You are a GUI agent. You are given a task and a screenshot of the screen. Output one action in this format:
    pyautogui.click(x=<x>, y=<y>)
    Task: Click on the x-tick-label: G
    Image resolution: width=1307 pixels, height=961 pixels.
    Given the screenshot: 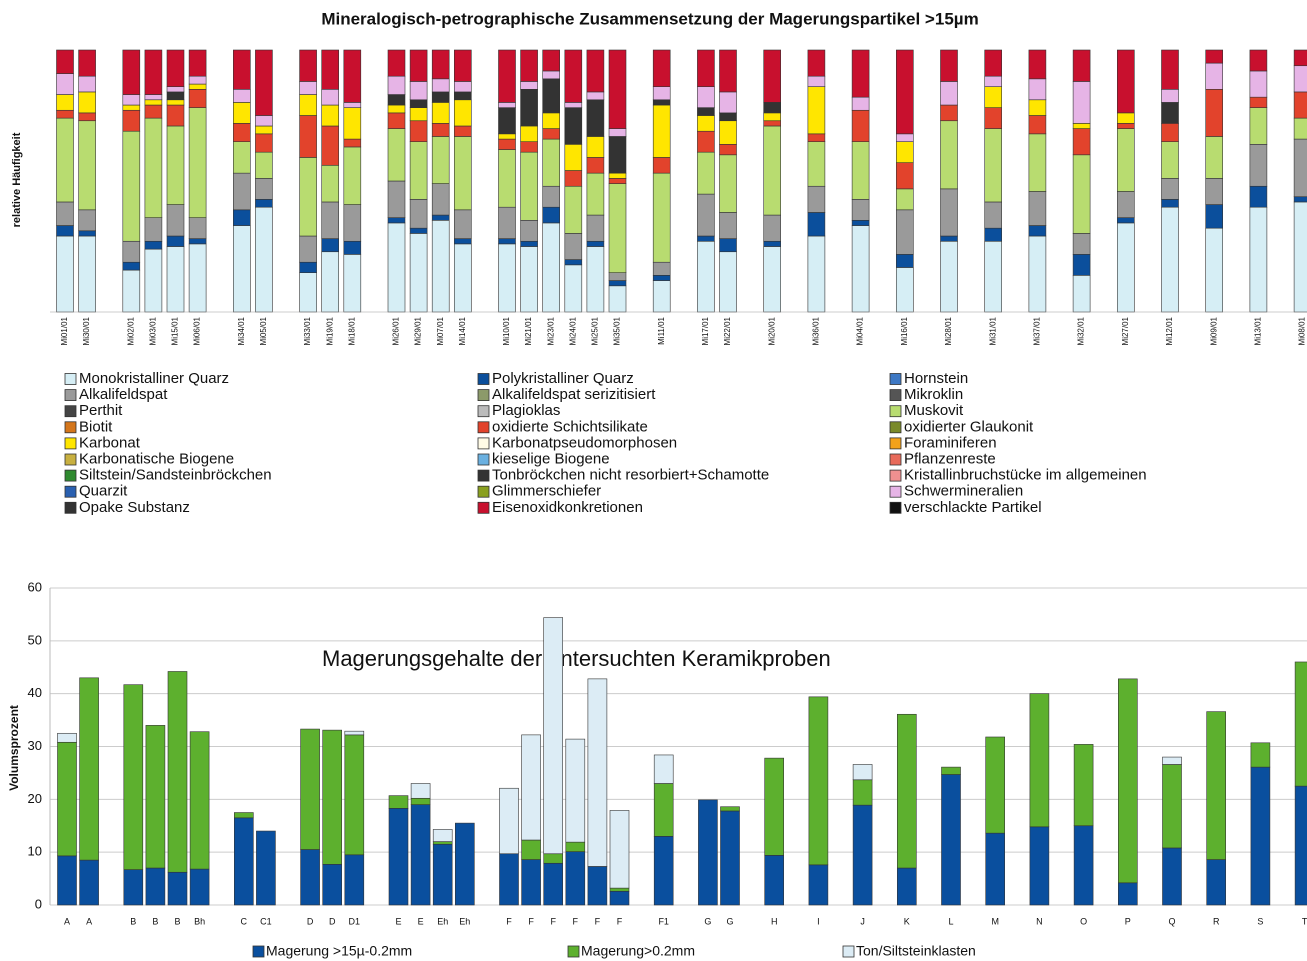 What is the action you would take?
    pyautogui.click(x=729, y=921)
    